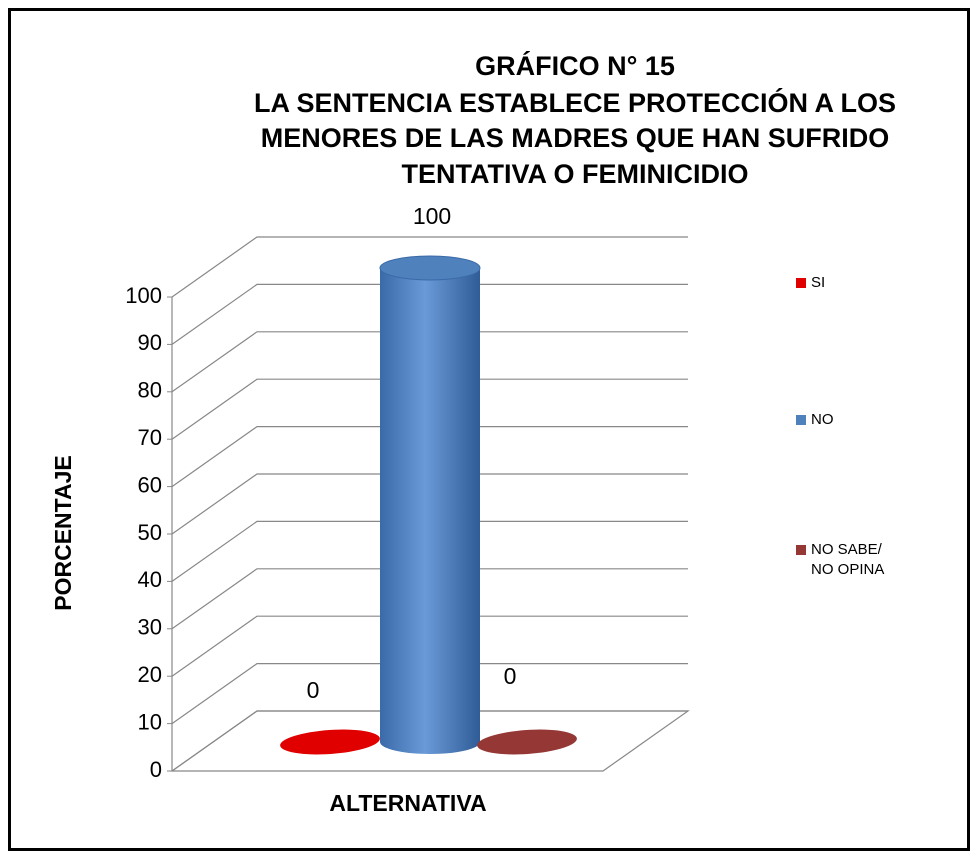  Describe the element at coordinates (575, 102) in the screenshot. I see `title-line: LA SENTENCIA ESTABLECE PROTECCIÓN A LOS` at that location.